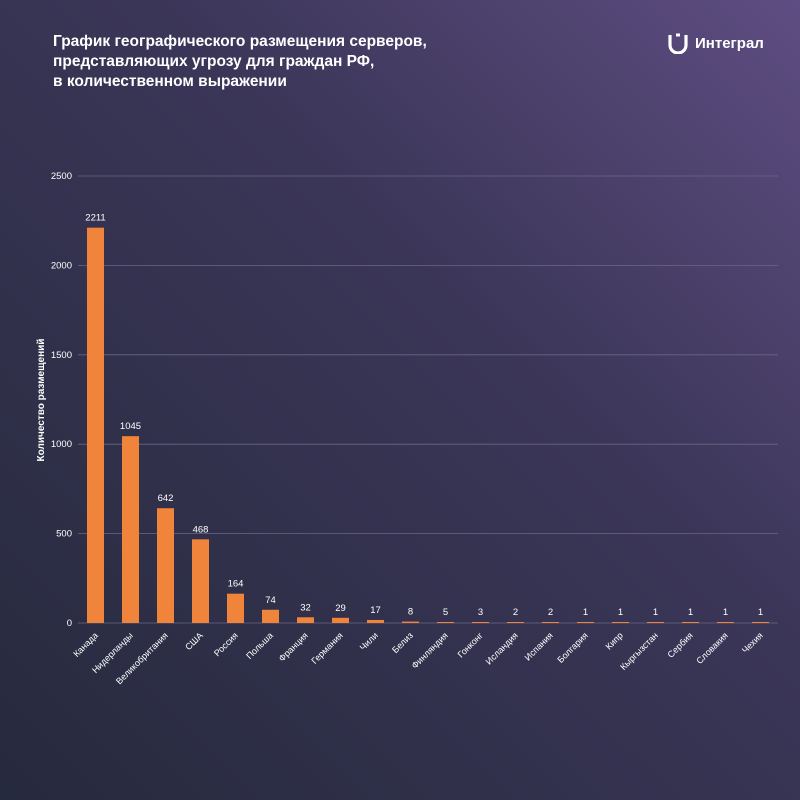 This screenshot has width=800, height=800. What do you see at coordinates (170, 81) in the screenshot?
I see `title-line-3: в количественном выражении` at bounding box center [170, 81].